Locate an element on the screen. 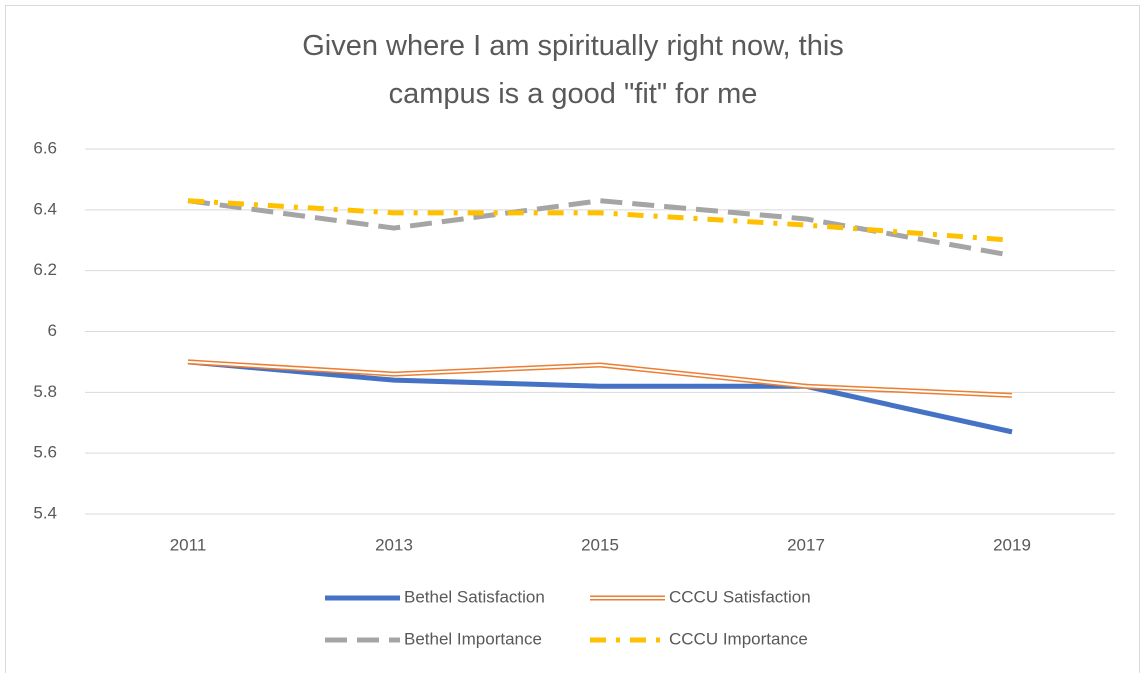 The image size is (1147, 673). y-tick-label: 5.6 is located at coordinates (45, 452).